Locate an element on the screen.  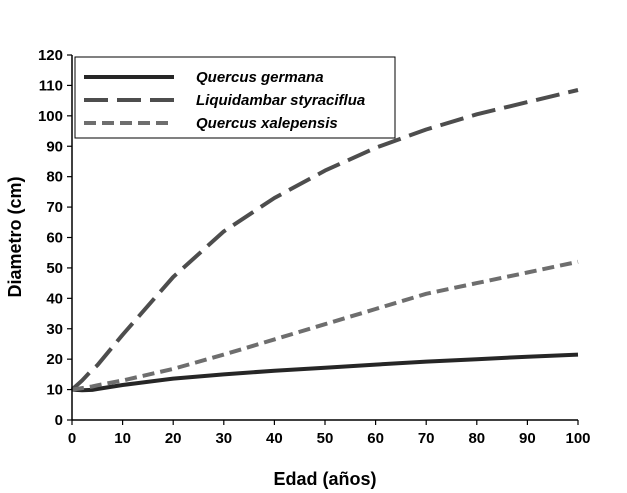
legend-label: Quercus germana is located at coordinates (260, 77).